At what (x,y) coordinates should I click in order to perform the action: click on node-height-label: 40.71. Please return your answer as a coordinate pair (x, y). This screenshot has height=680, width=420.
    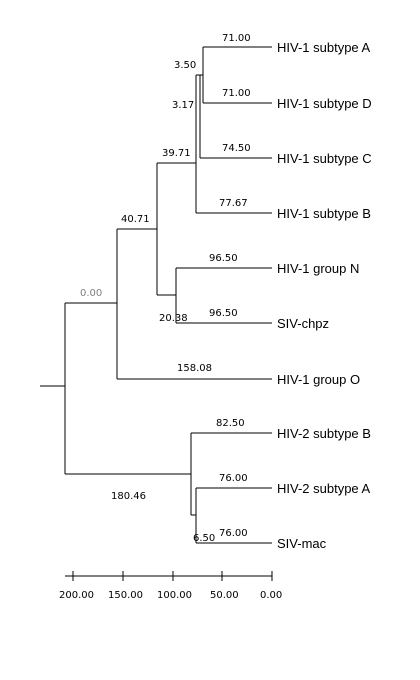
    Looking at the image, I should click on (135, 219).